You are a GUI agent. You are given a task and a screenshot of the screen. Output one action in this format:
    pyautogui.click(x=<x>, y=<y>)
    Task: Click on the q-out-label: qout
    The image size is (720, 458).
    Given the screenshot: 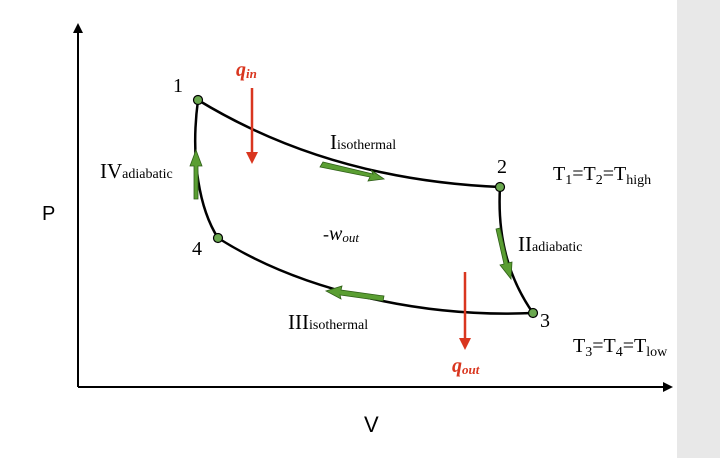 What is the action you would take?
    pyautogui.click(x=466, y=366)
    